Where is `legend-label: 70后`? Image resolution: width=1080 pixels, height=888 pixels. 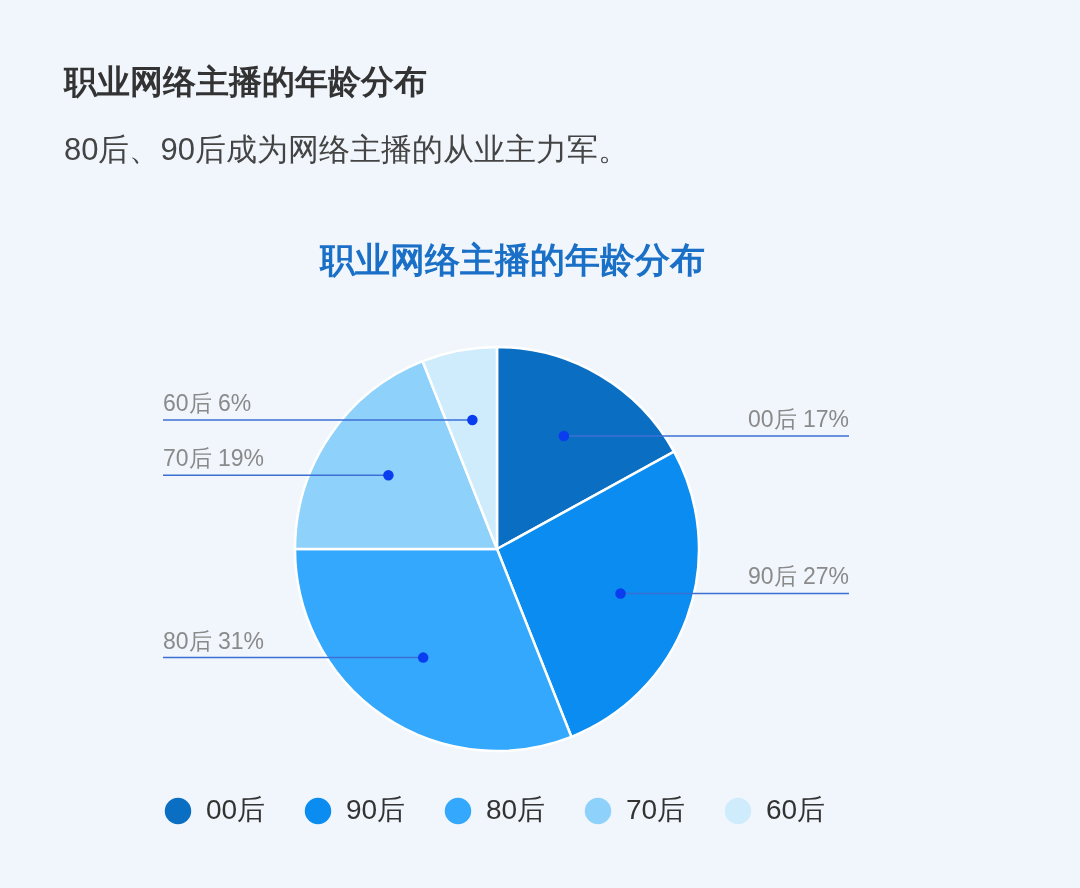 legend-label: 70后 is located at coordinates (656, 809).